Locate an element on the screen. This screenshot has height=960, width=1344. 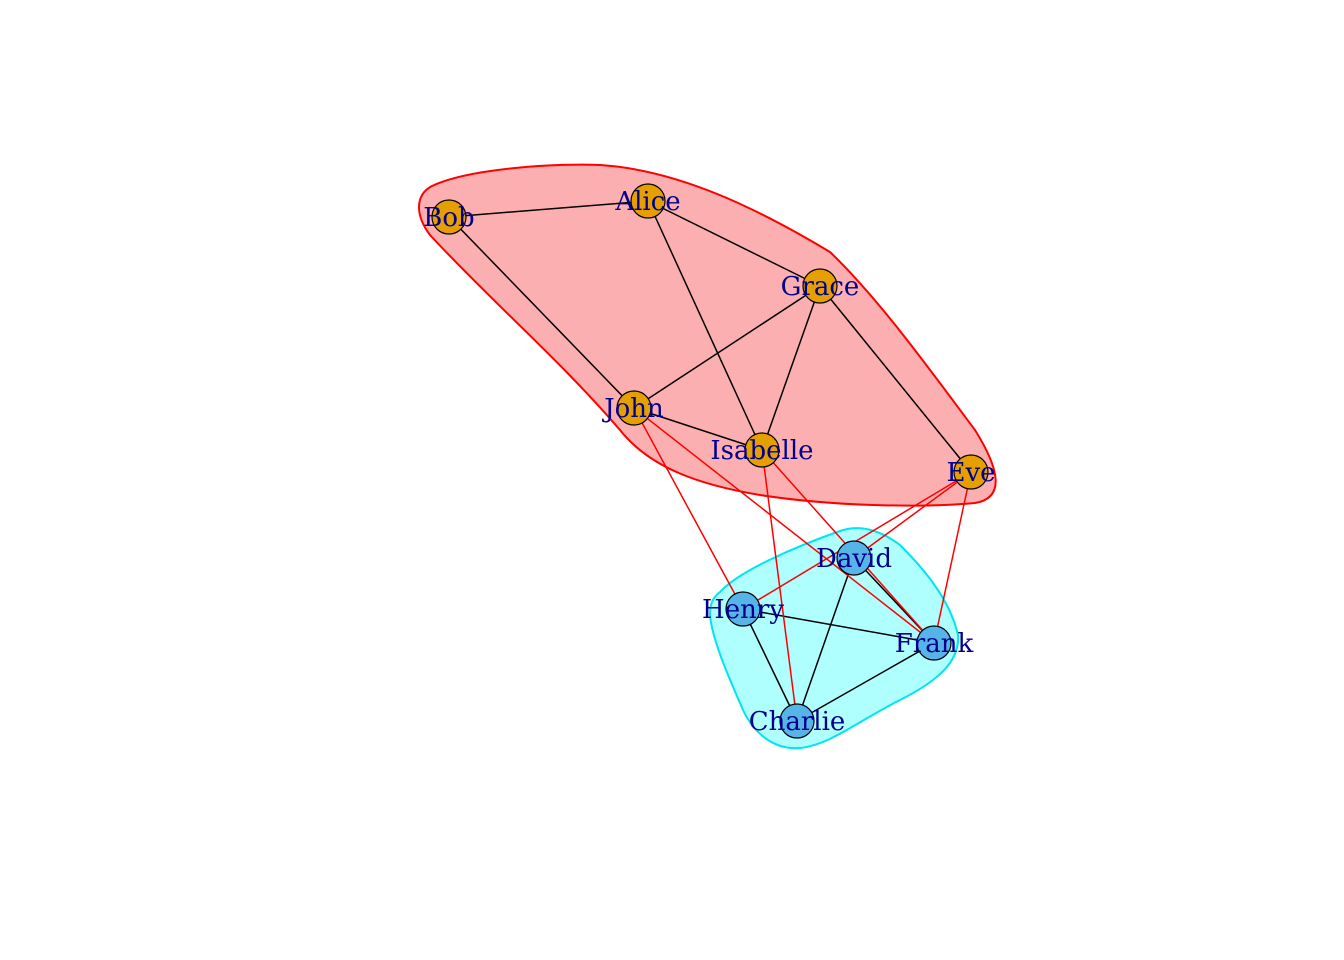
node-label-isabelle: Isabelle is located at coordinates (761, 451).